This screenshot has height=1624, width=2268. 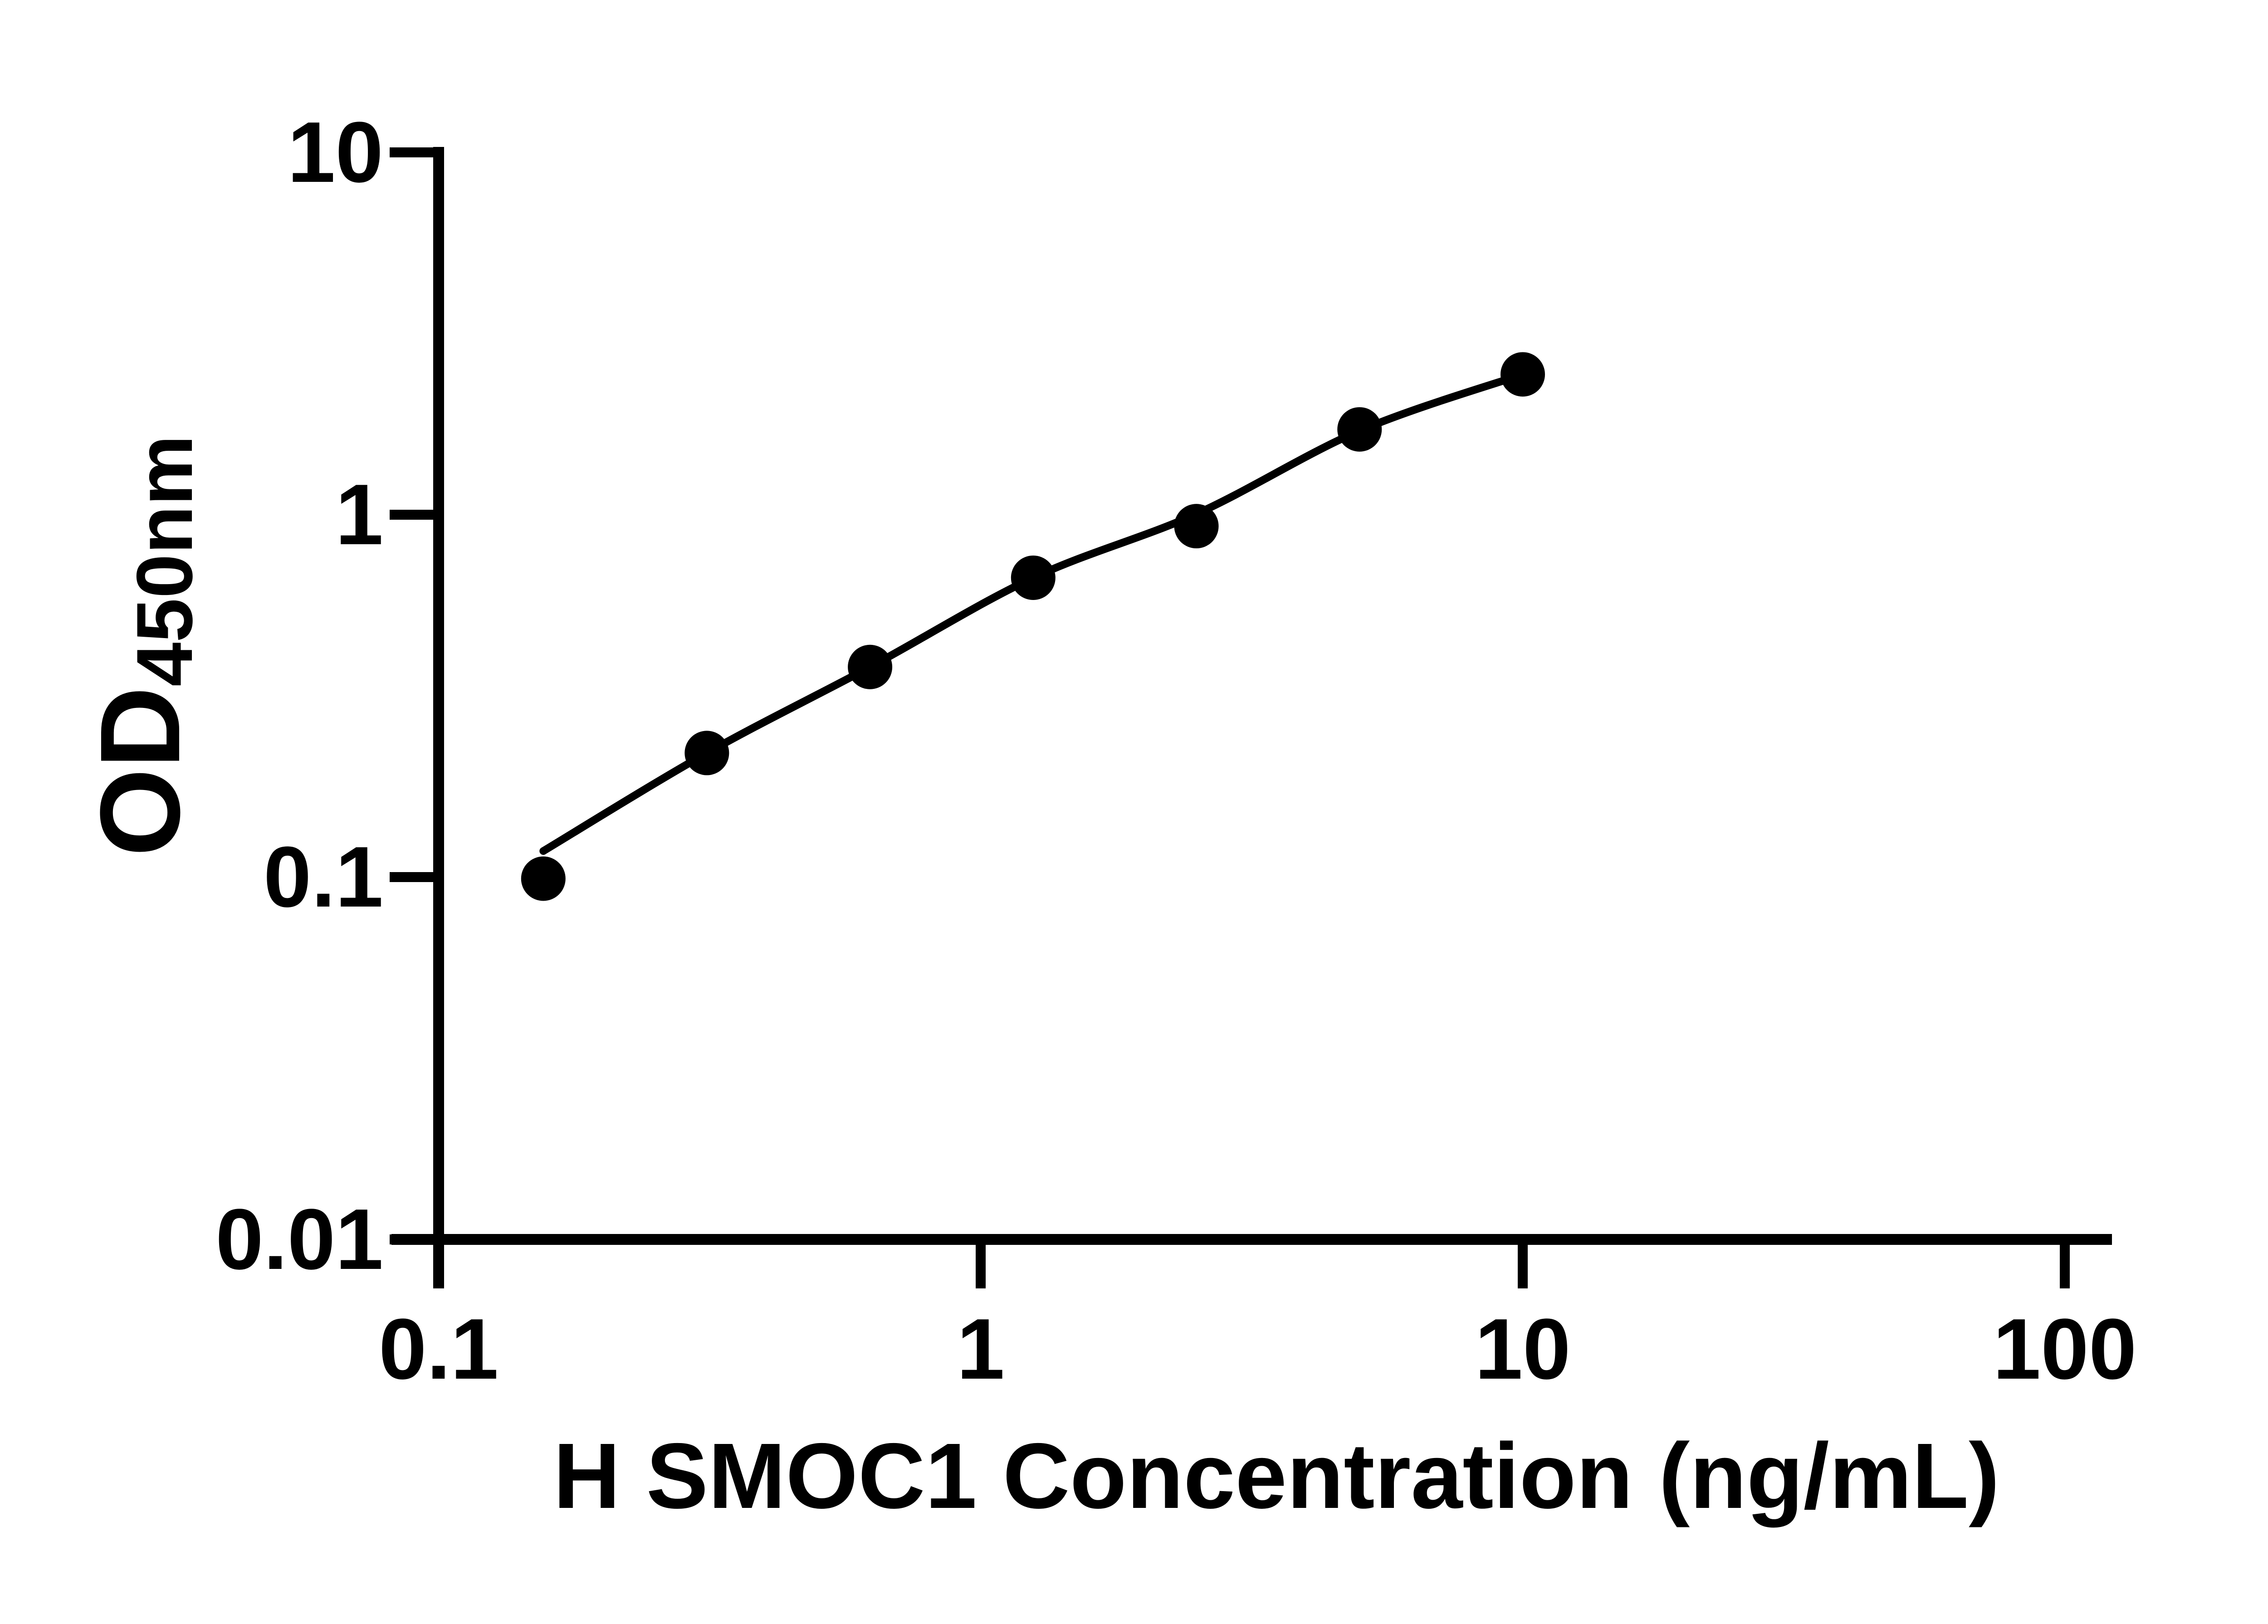 I want to click on y-tick-labels: 10 1 0.1 0.01, so click(x=299, y=695).